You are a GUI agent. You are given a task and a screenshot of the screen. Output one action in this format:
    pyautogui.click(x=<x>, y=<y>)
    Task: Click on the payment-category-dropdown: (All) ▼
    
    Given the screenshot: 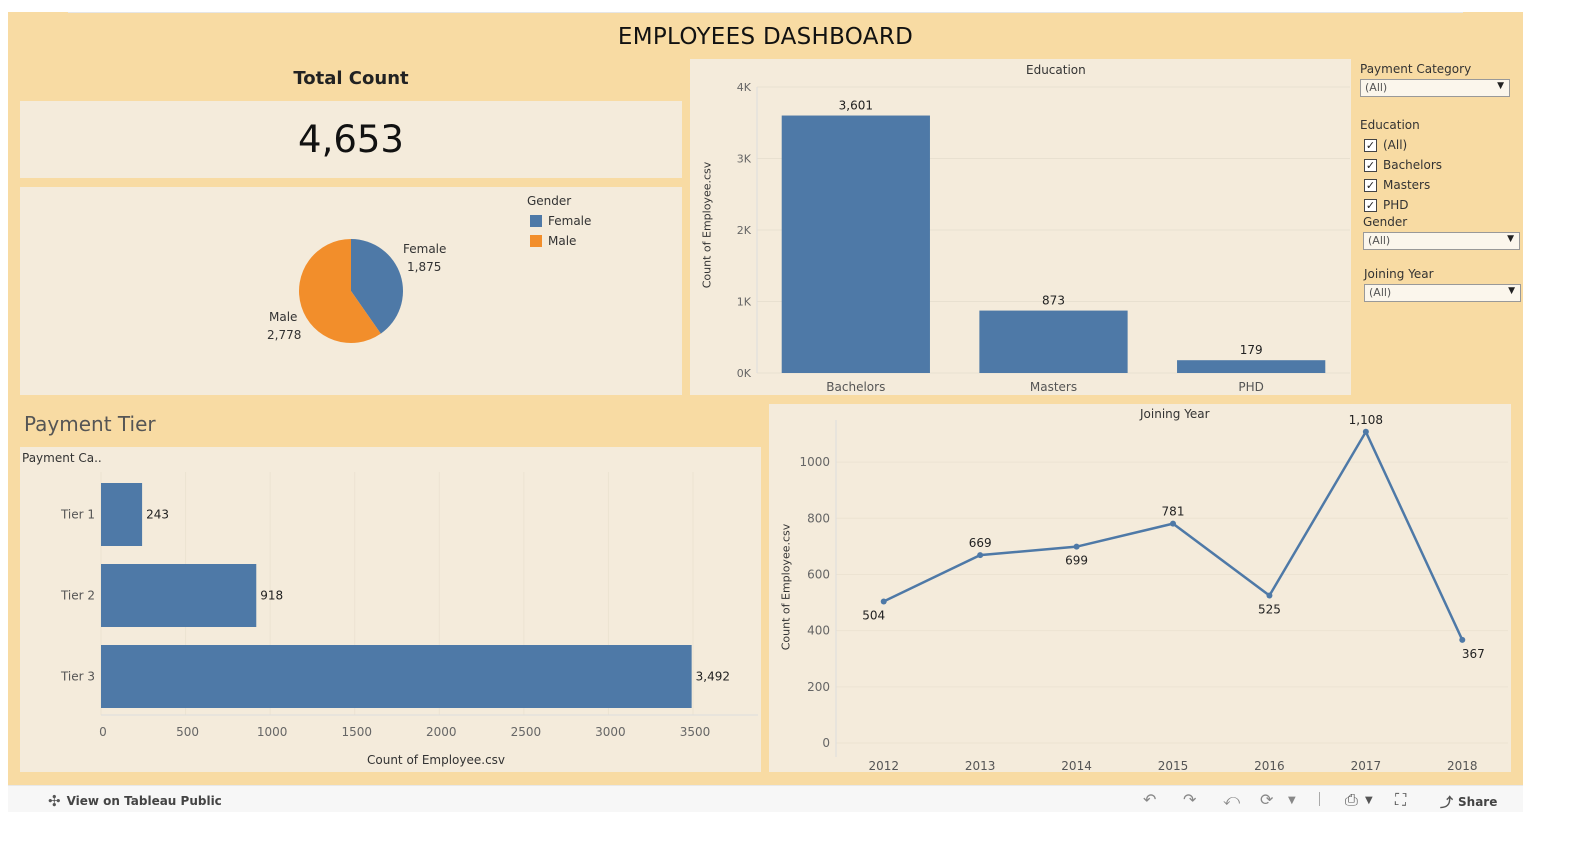 What is the action you would take?
    pyautogui.click(x=1435, y=88)
    